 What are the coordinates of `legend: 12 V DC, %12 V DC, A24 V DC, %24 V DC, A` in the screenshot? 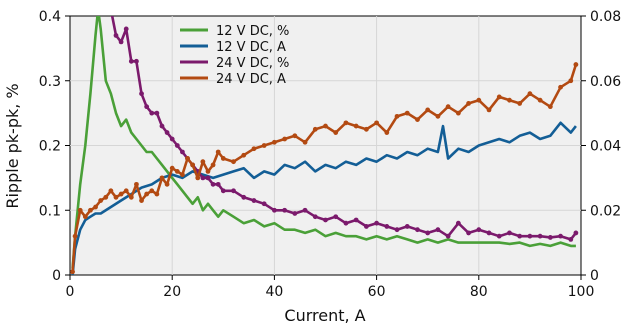 It's located at (234, 55).